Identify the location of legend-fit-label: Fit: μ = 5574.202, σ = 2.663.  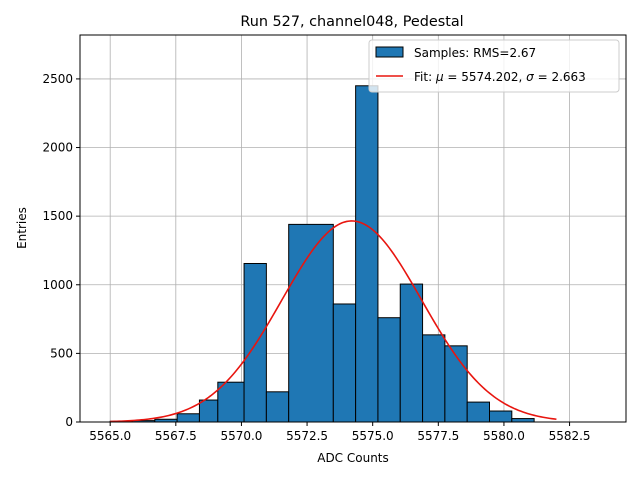
(500, 77).